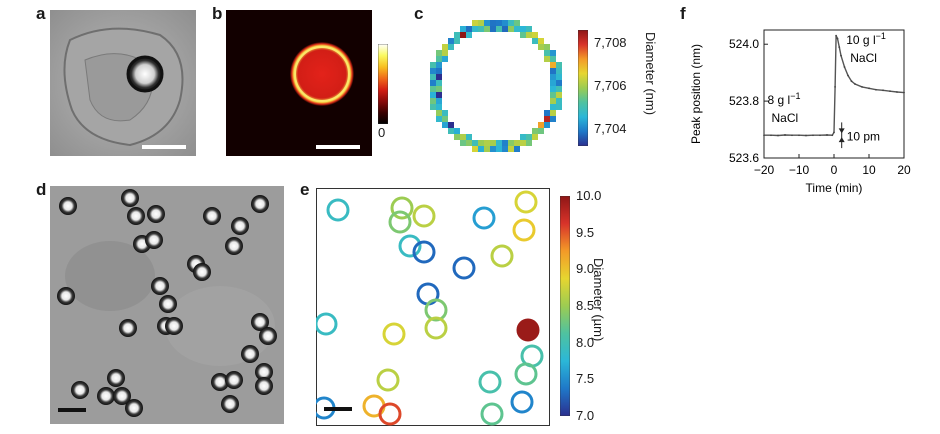 Image resolution: width=940 pixels, height=434 pixels. What do you see at coordinates (598, 300) in the screenshot?
I see `colorbar-e-label: Diameter (µm)` at bounding box center [598, 300].